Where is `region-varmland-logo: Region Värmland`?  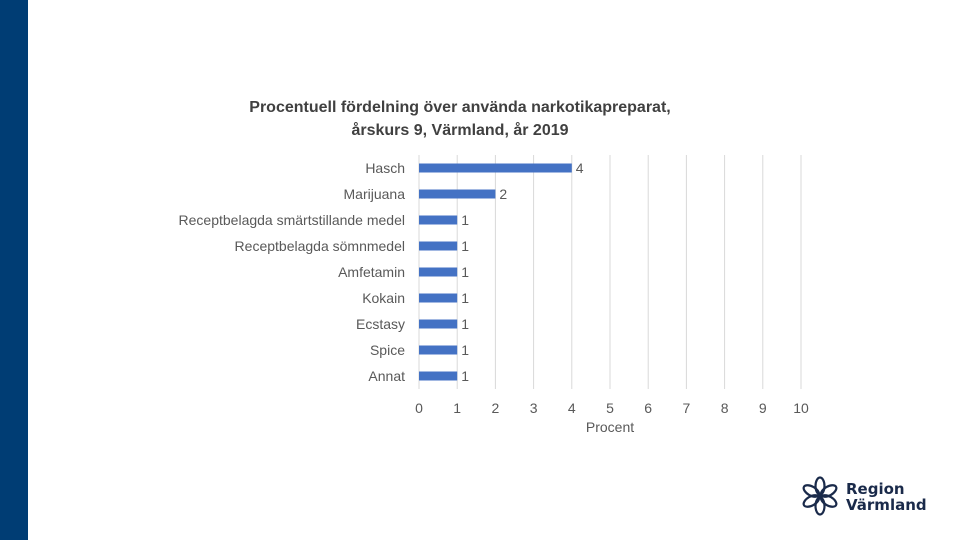 region-varmland-logo: Region Värmland is located at coordinates (870, 498).